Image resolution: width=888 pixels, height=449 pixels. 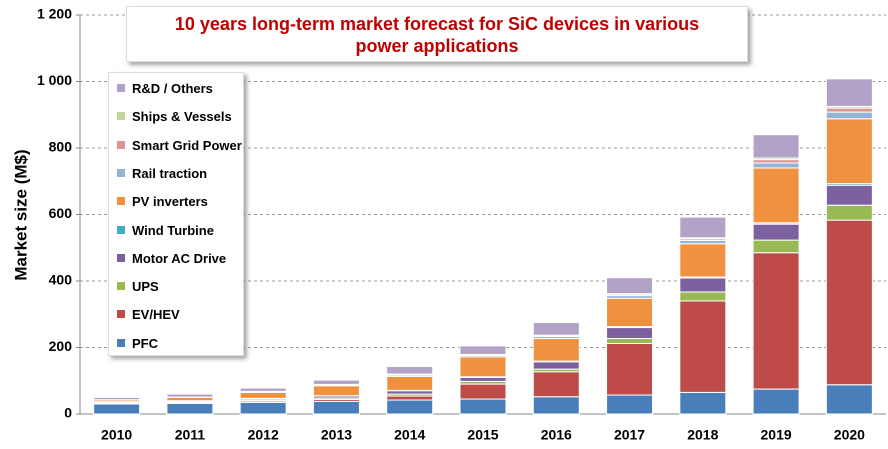 I want to click on y-tick-label: 1 200, so click(x=54, y=14).